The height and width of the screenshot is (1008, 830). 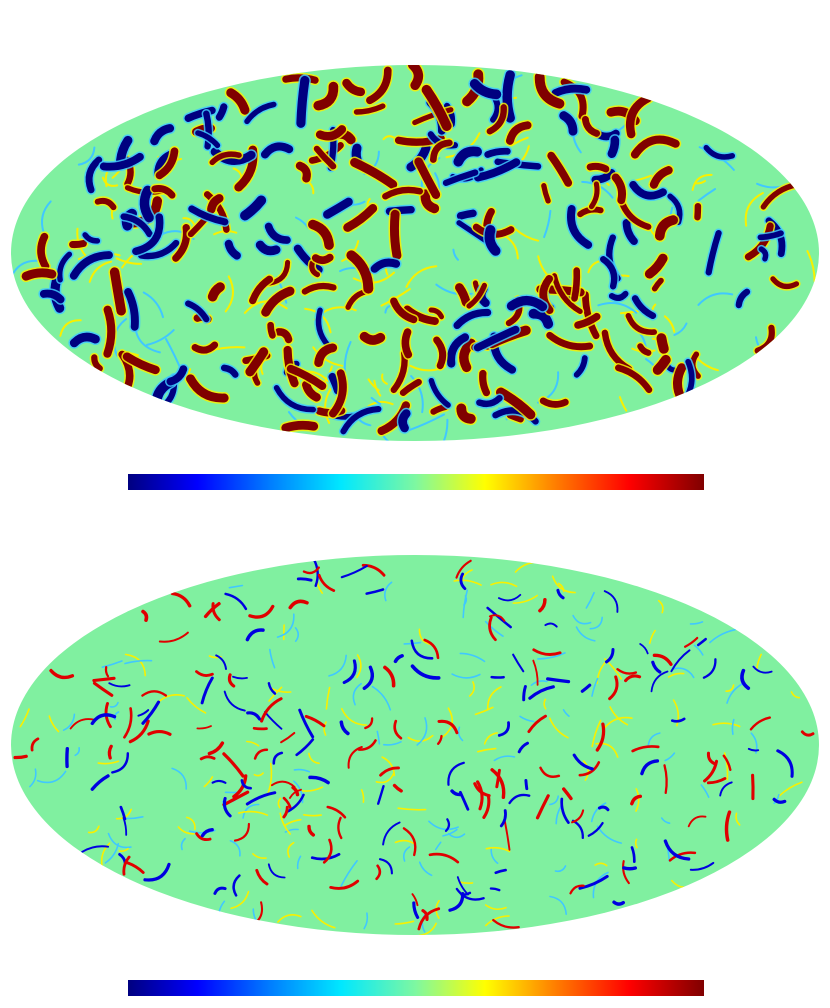 I want to click on bottom-colorbar, so click(x=416, y=988).